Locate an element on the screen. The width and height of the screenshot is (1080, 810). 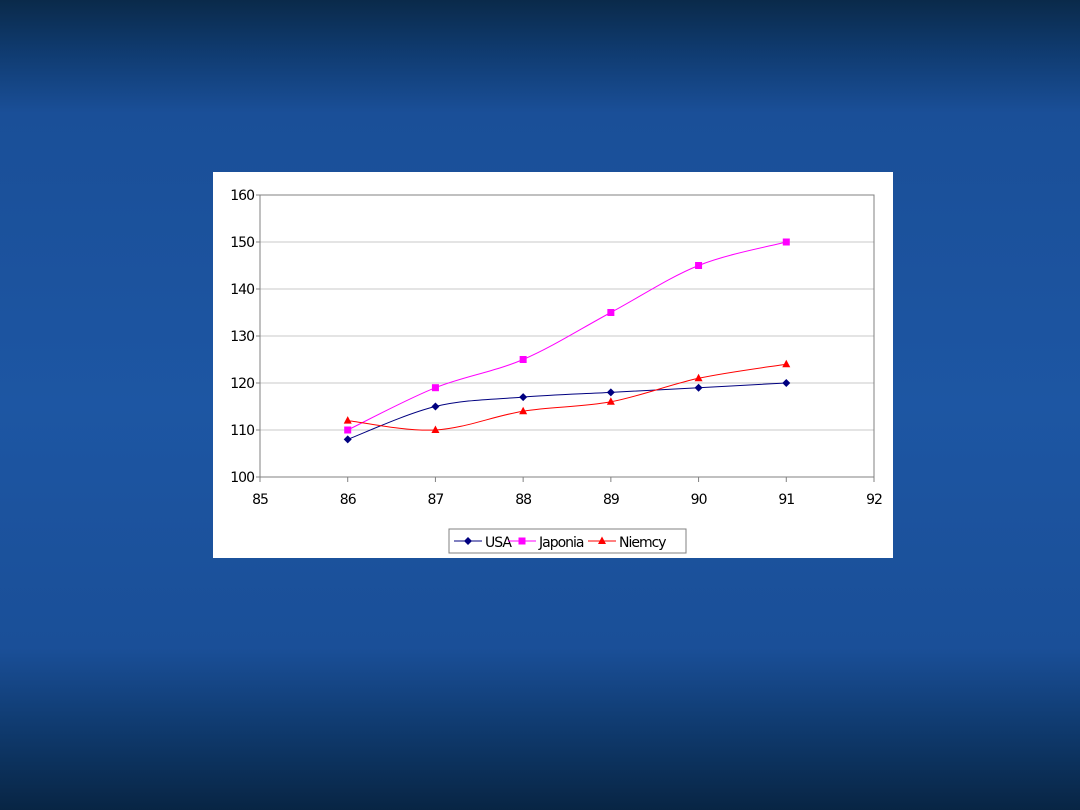
x-tick-label: 87 is located at coordinates (436, 500).